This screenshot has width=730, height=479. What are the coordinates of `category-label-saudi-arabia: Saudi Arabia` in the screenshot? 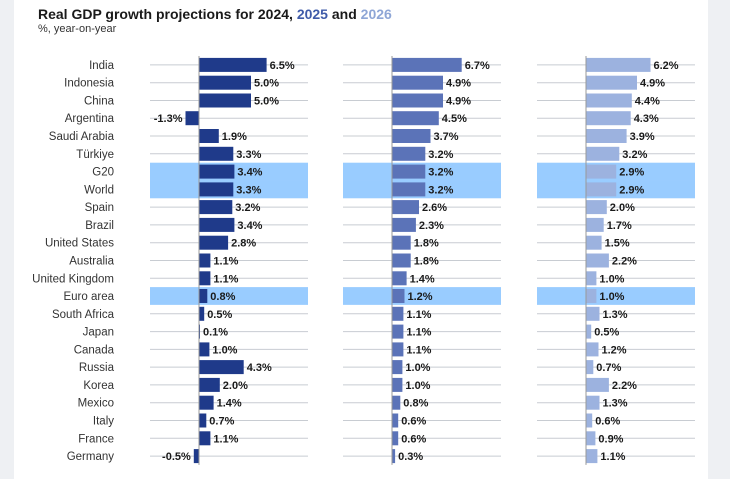 It's located at (82, 137).